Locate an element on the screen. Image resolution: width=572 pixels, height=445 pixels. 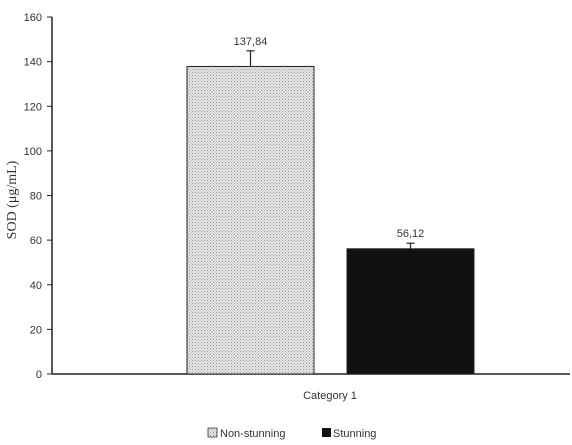
legend-label-stunning: Stunning is located at coordinates (354, 434).